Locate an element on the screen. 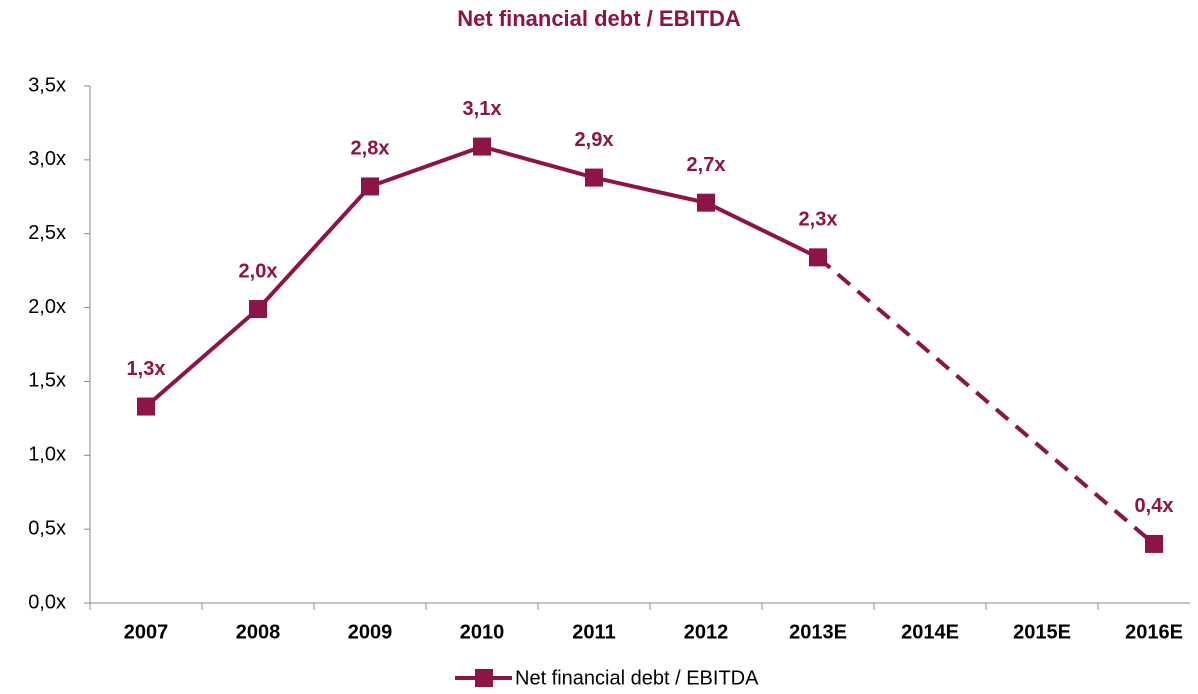 Image resolution: width=1198 pixels, height=694 pixels. x-tick-label: 2014E is located at coordinates (930, 632).